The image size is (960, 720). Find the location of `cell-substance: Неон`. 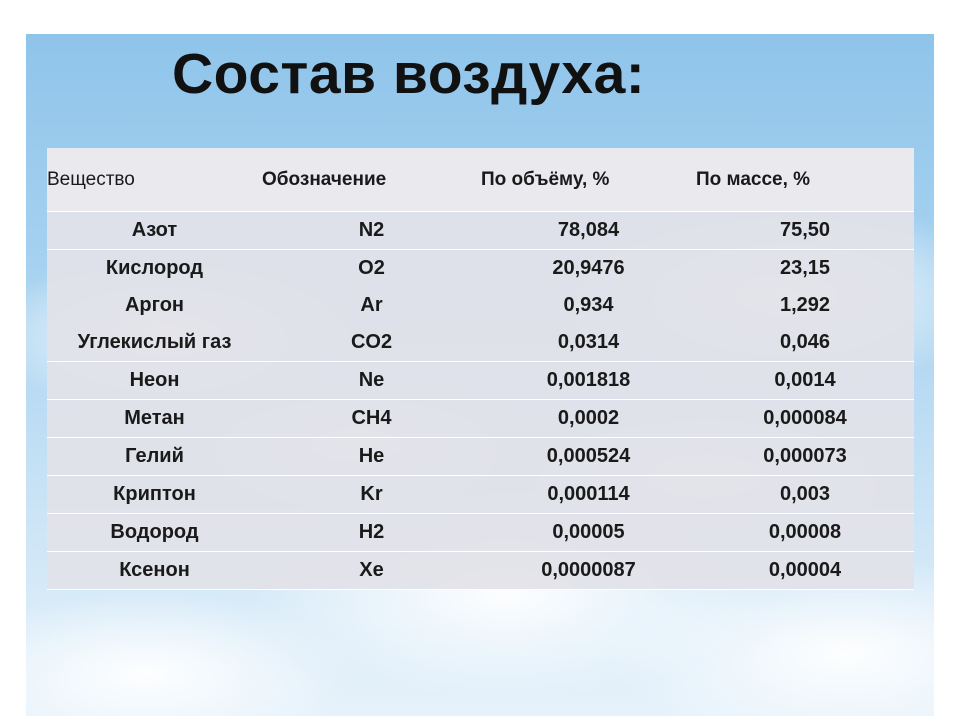

cell-substance: Неон is located at coordinates (154, 380).